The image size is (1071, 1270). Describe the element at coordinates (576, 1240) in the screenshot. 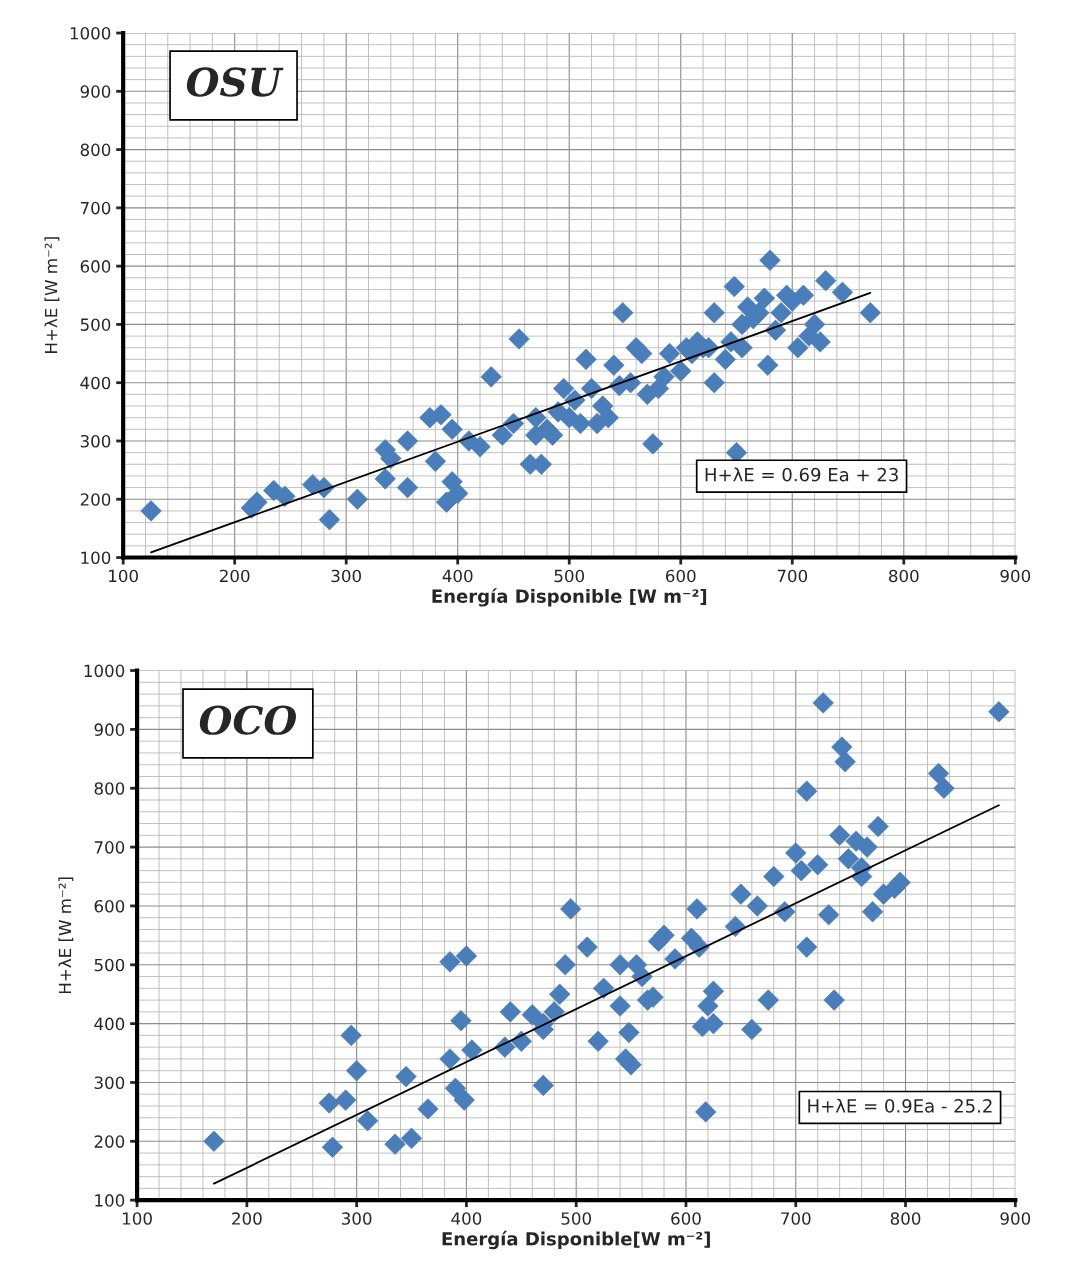

I see `x-axis-title: Energía Disponible[W m⁻²]` at that location.